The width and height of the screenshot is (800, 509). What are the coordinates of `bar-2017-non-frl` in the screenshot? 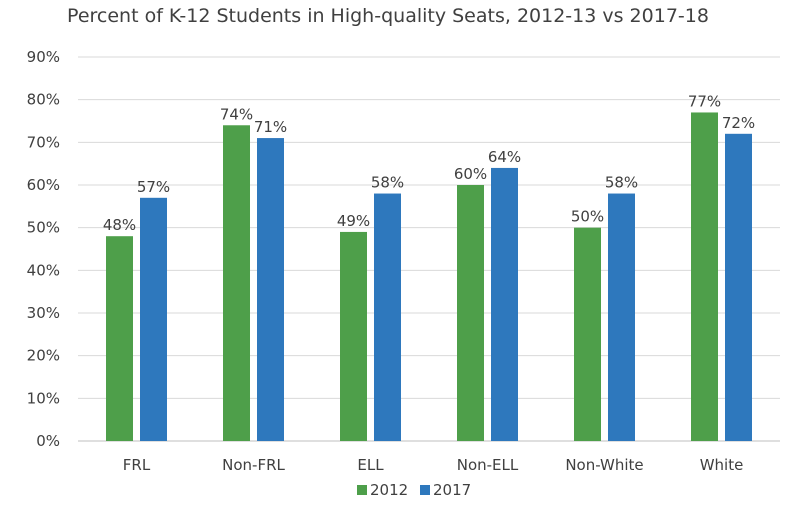 It's located at (270, 290).